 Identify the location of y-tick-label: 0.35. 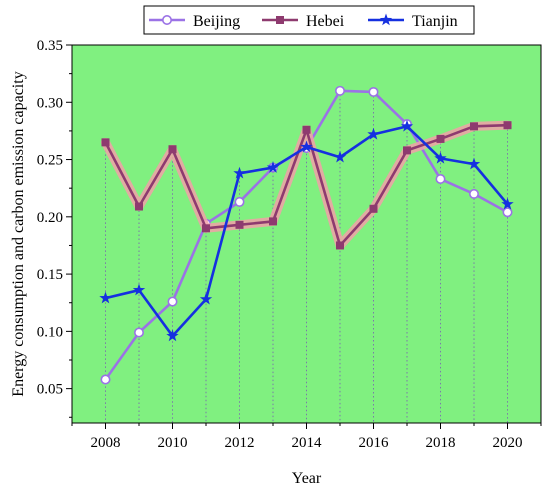
(50, 46).